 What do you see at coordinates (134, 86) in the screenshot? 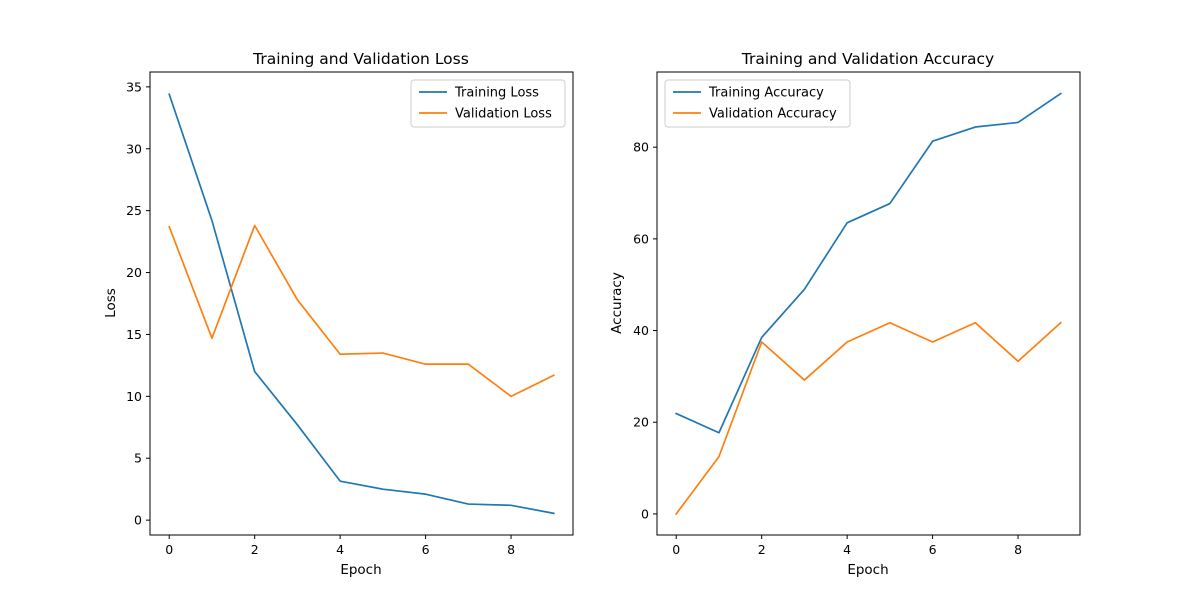
I see `loss-y-tick-label: 35` at bounding box center [134, 86].